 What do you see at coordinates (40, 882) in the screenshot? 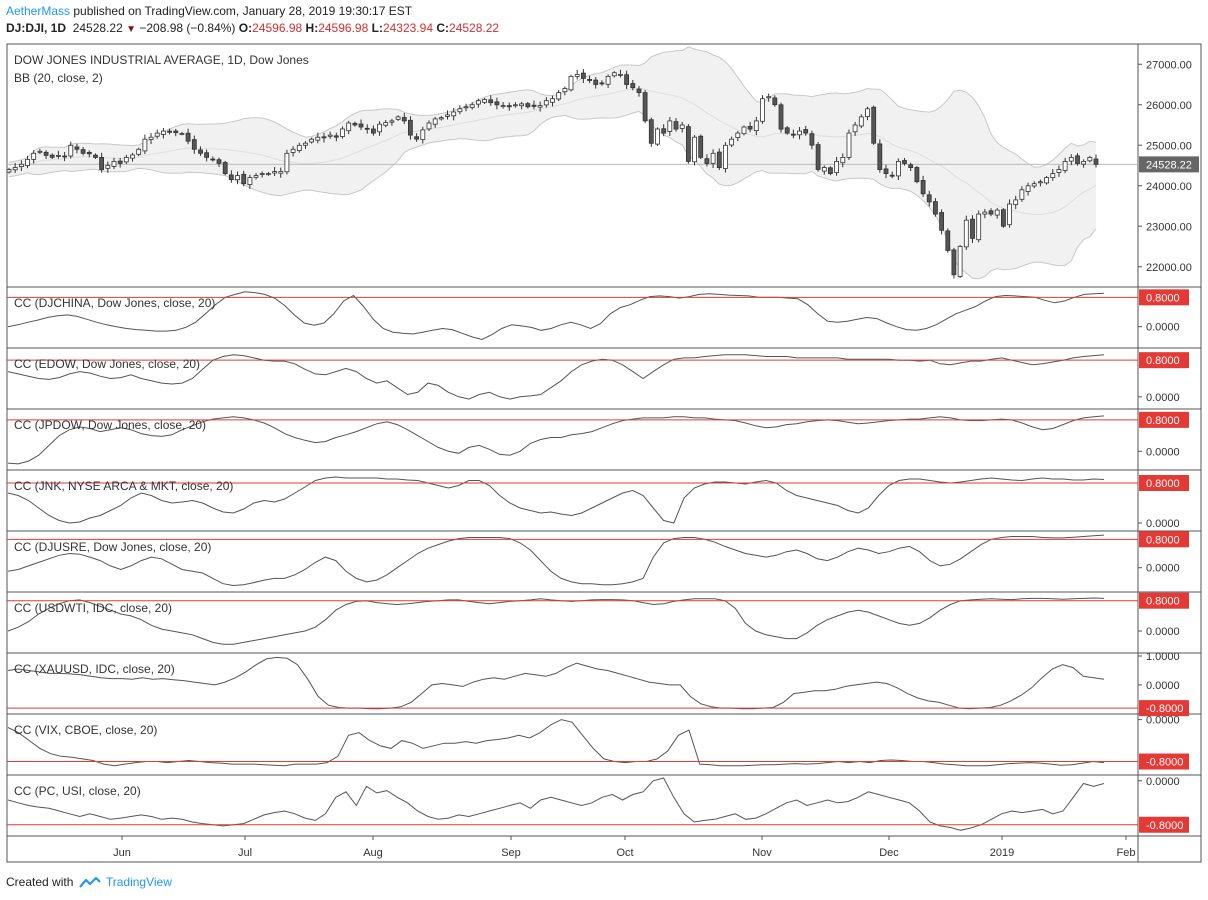
I see `created-with-text: Created with` at bounding box center [40, 882].